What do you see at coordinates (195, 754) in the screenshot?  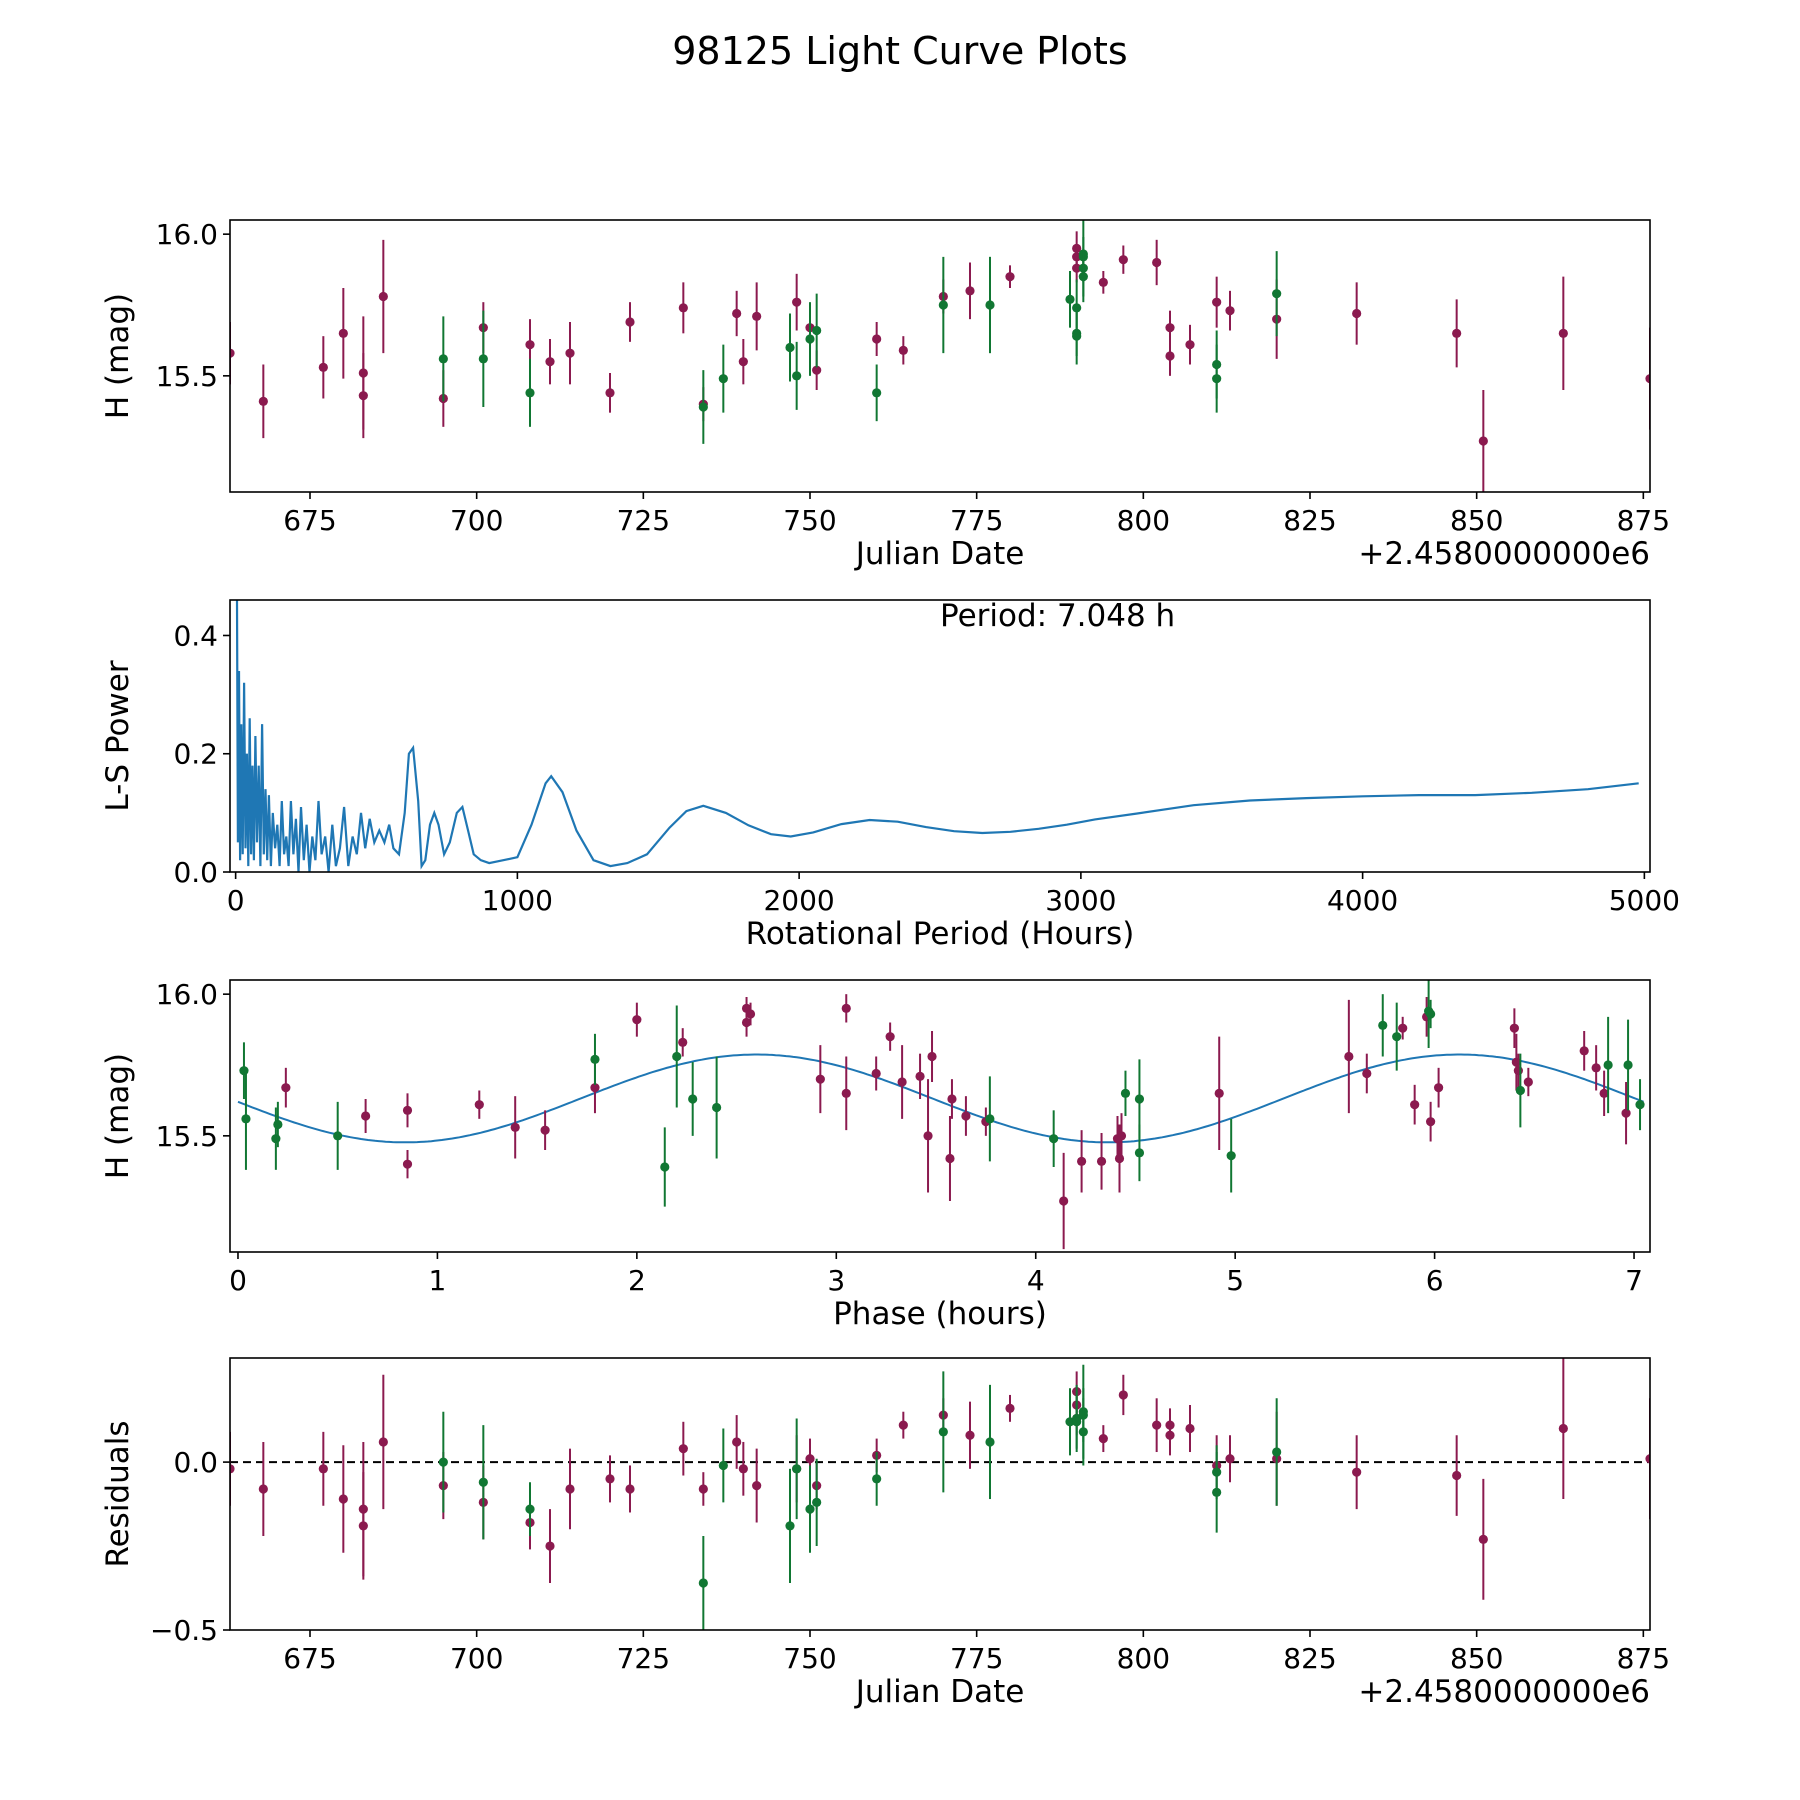 I see `y-tick-label: 0.2` at bounding box center [195, 754].